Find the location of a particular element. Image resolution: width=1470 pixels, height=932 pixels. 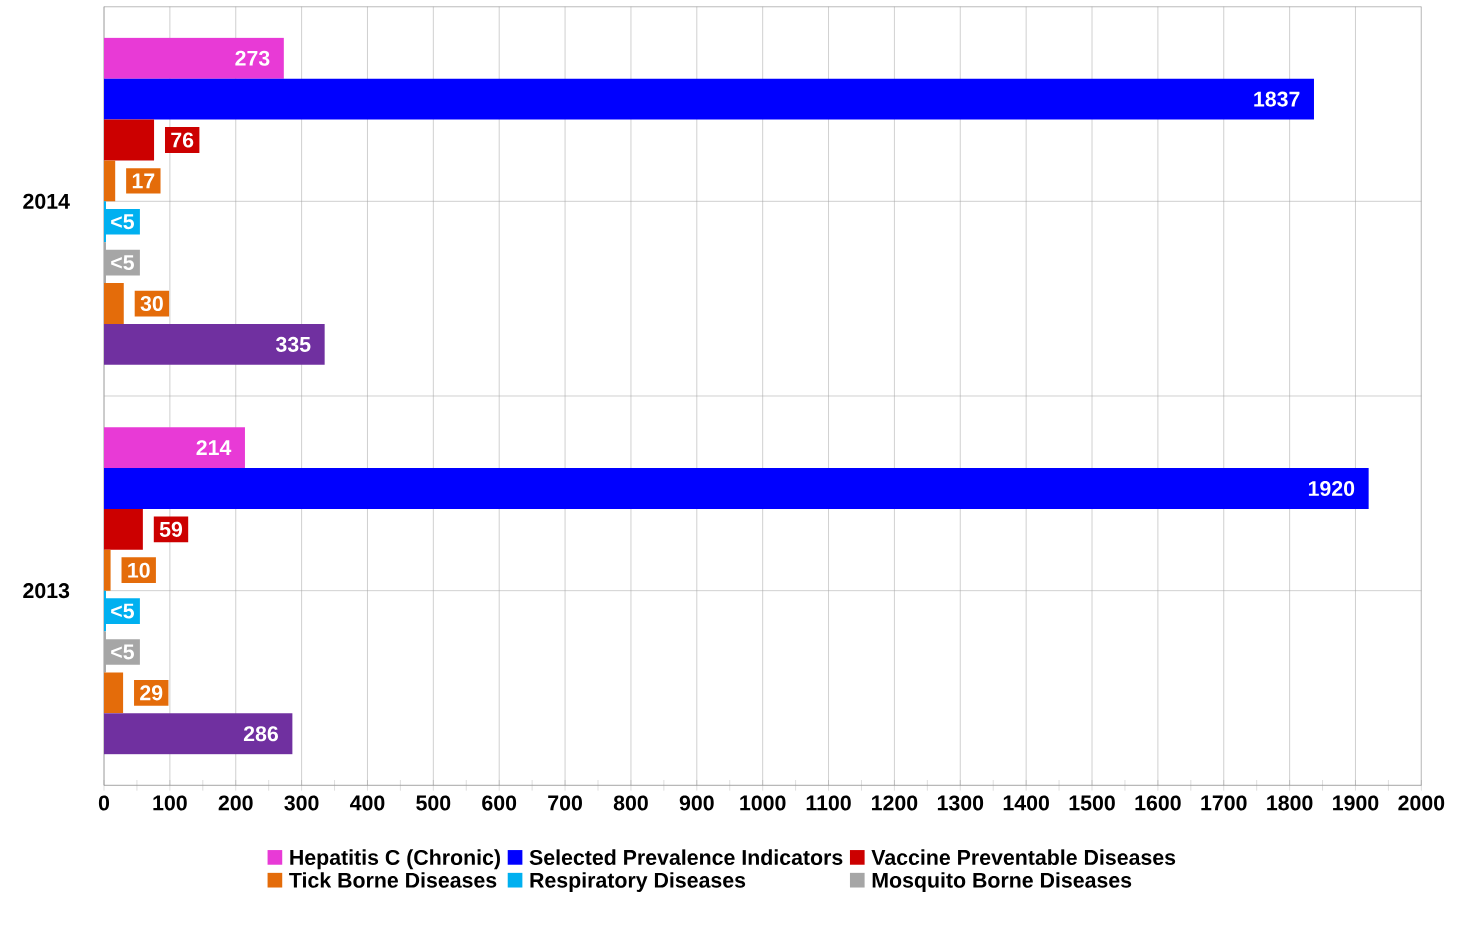

x-tick-label: 1000 is located at coordinates (763, 803).